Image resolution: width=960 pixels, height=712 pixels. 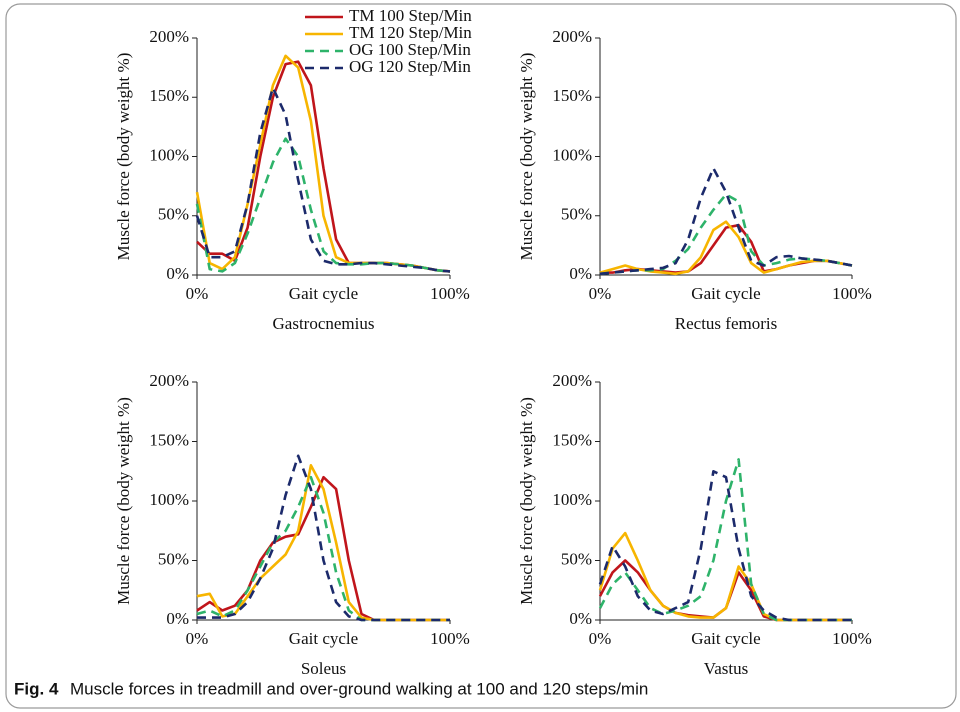 I want to click on legend-label: OG 120 Step/Min, so click(x=410, y=66).